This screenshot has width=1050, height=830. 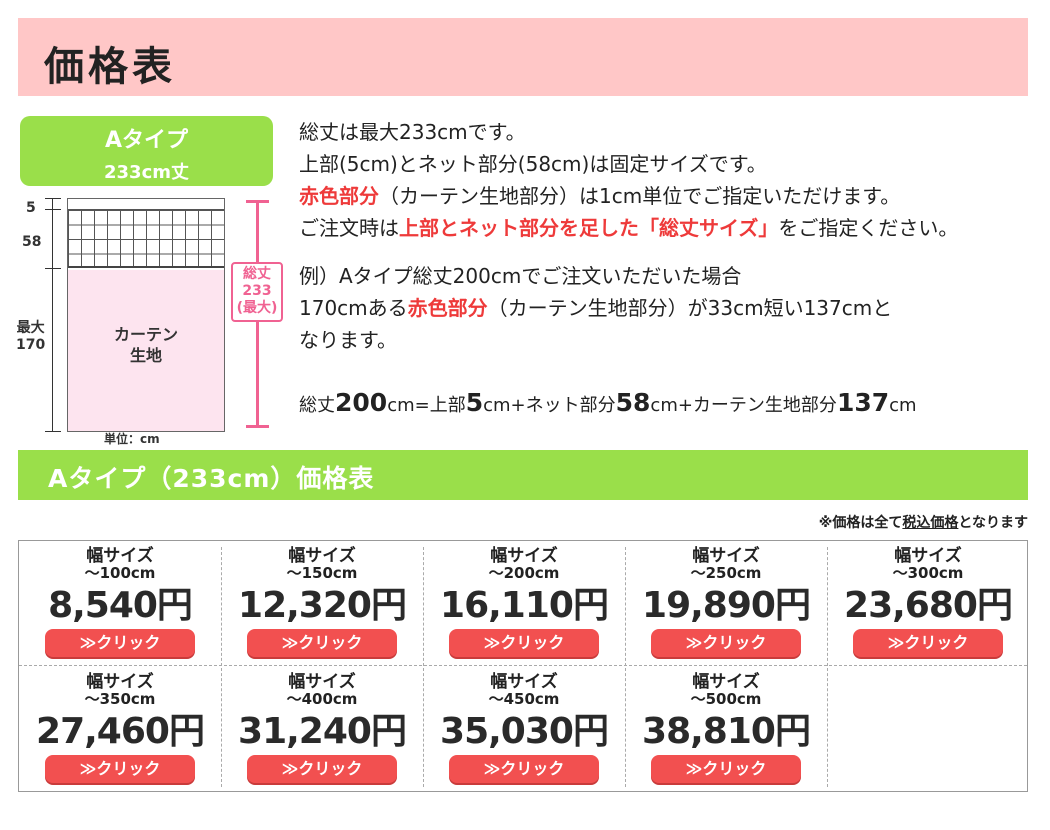 I want to click on curtain-frame: カーテン 生地, so click(x=146, y=315).